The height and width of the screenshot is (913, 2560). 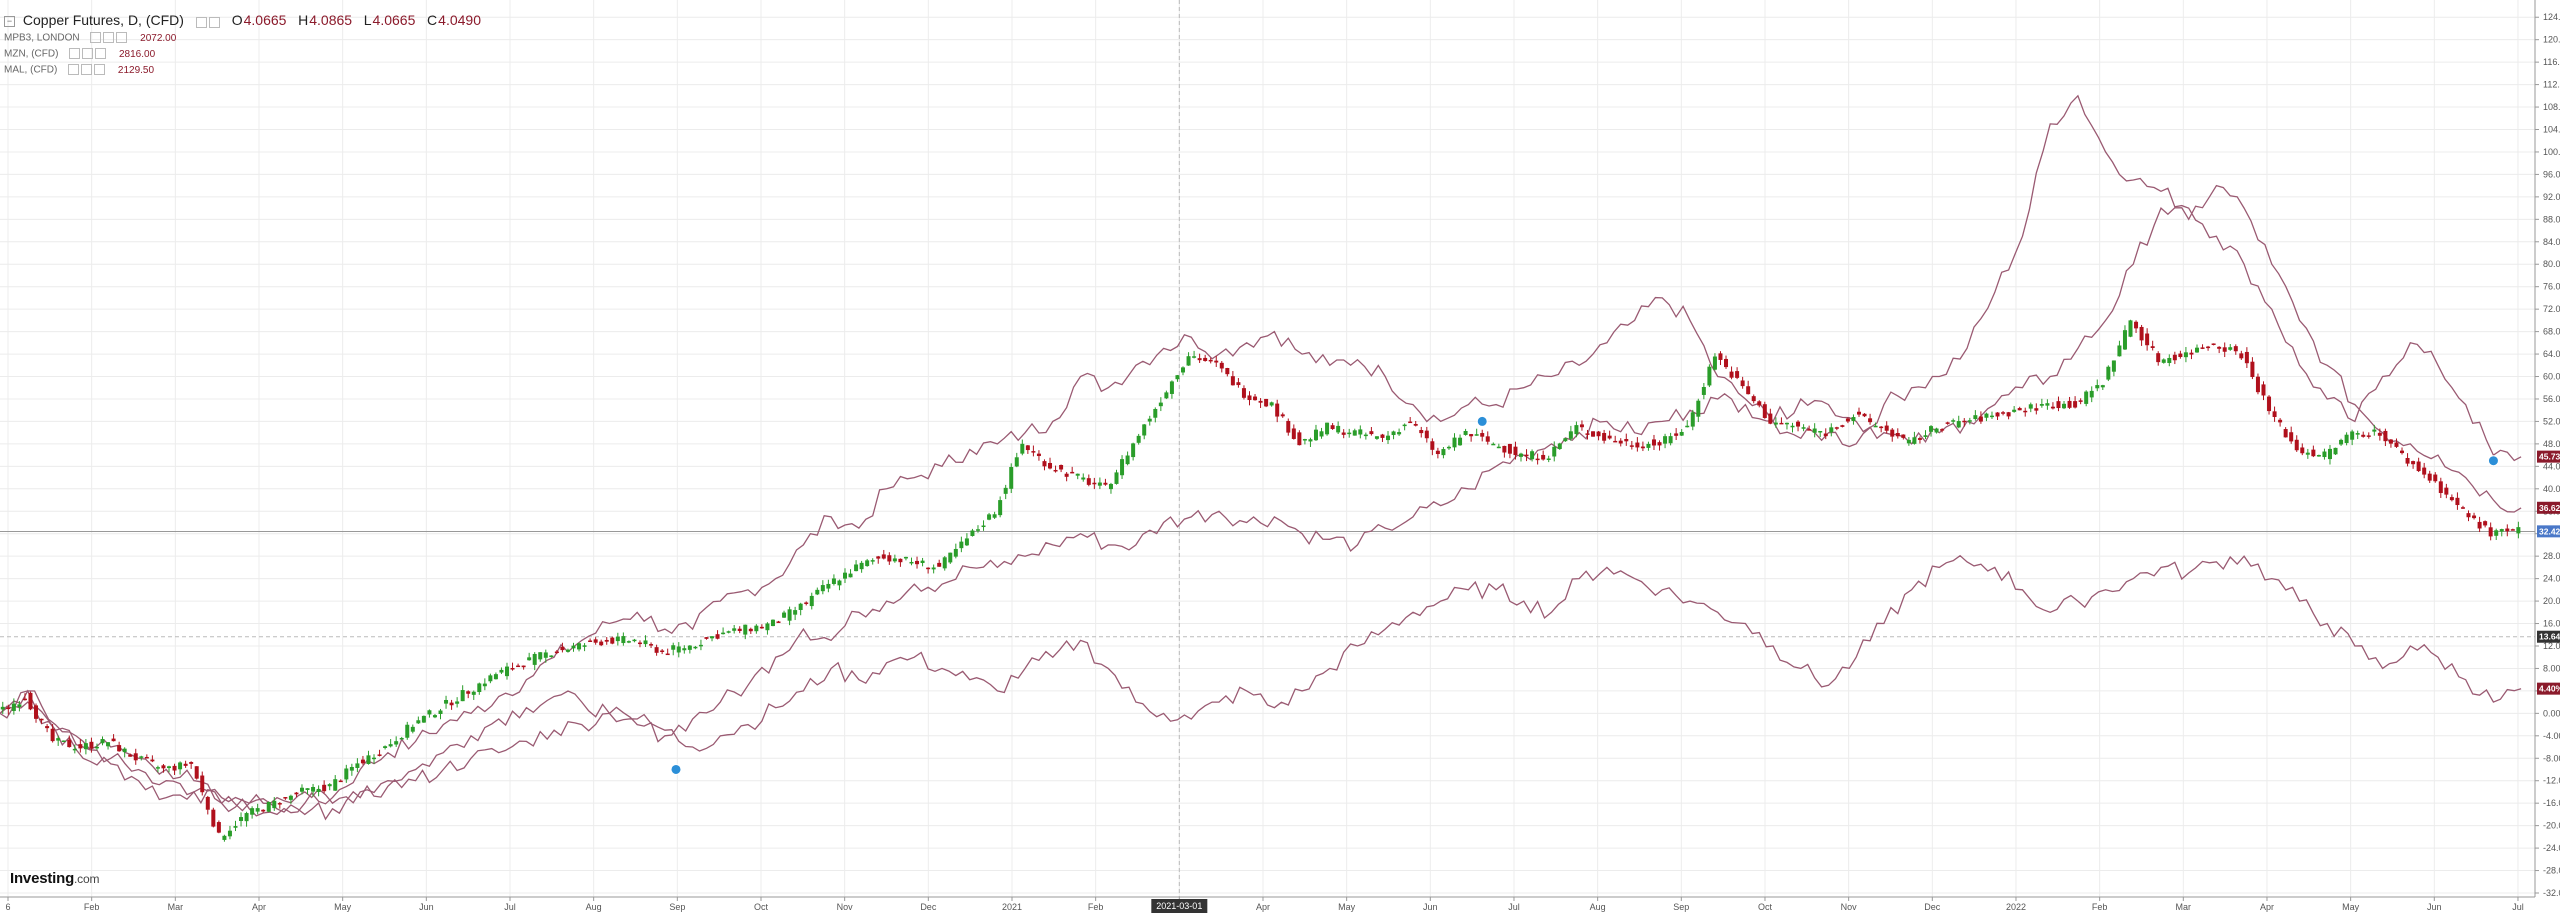 I want to click on legend-compare-row: MZN, (CFD) 2816.00, so click(x=242, y=54).